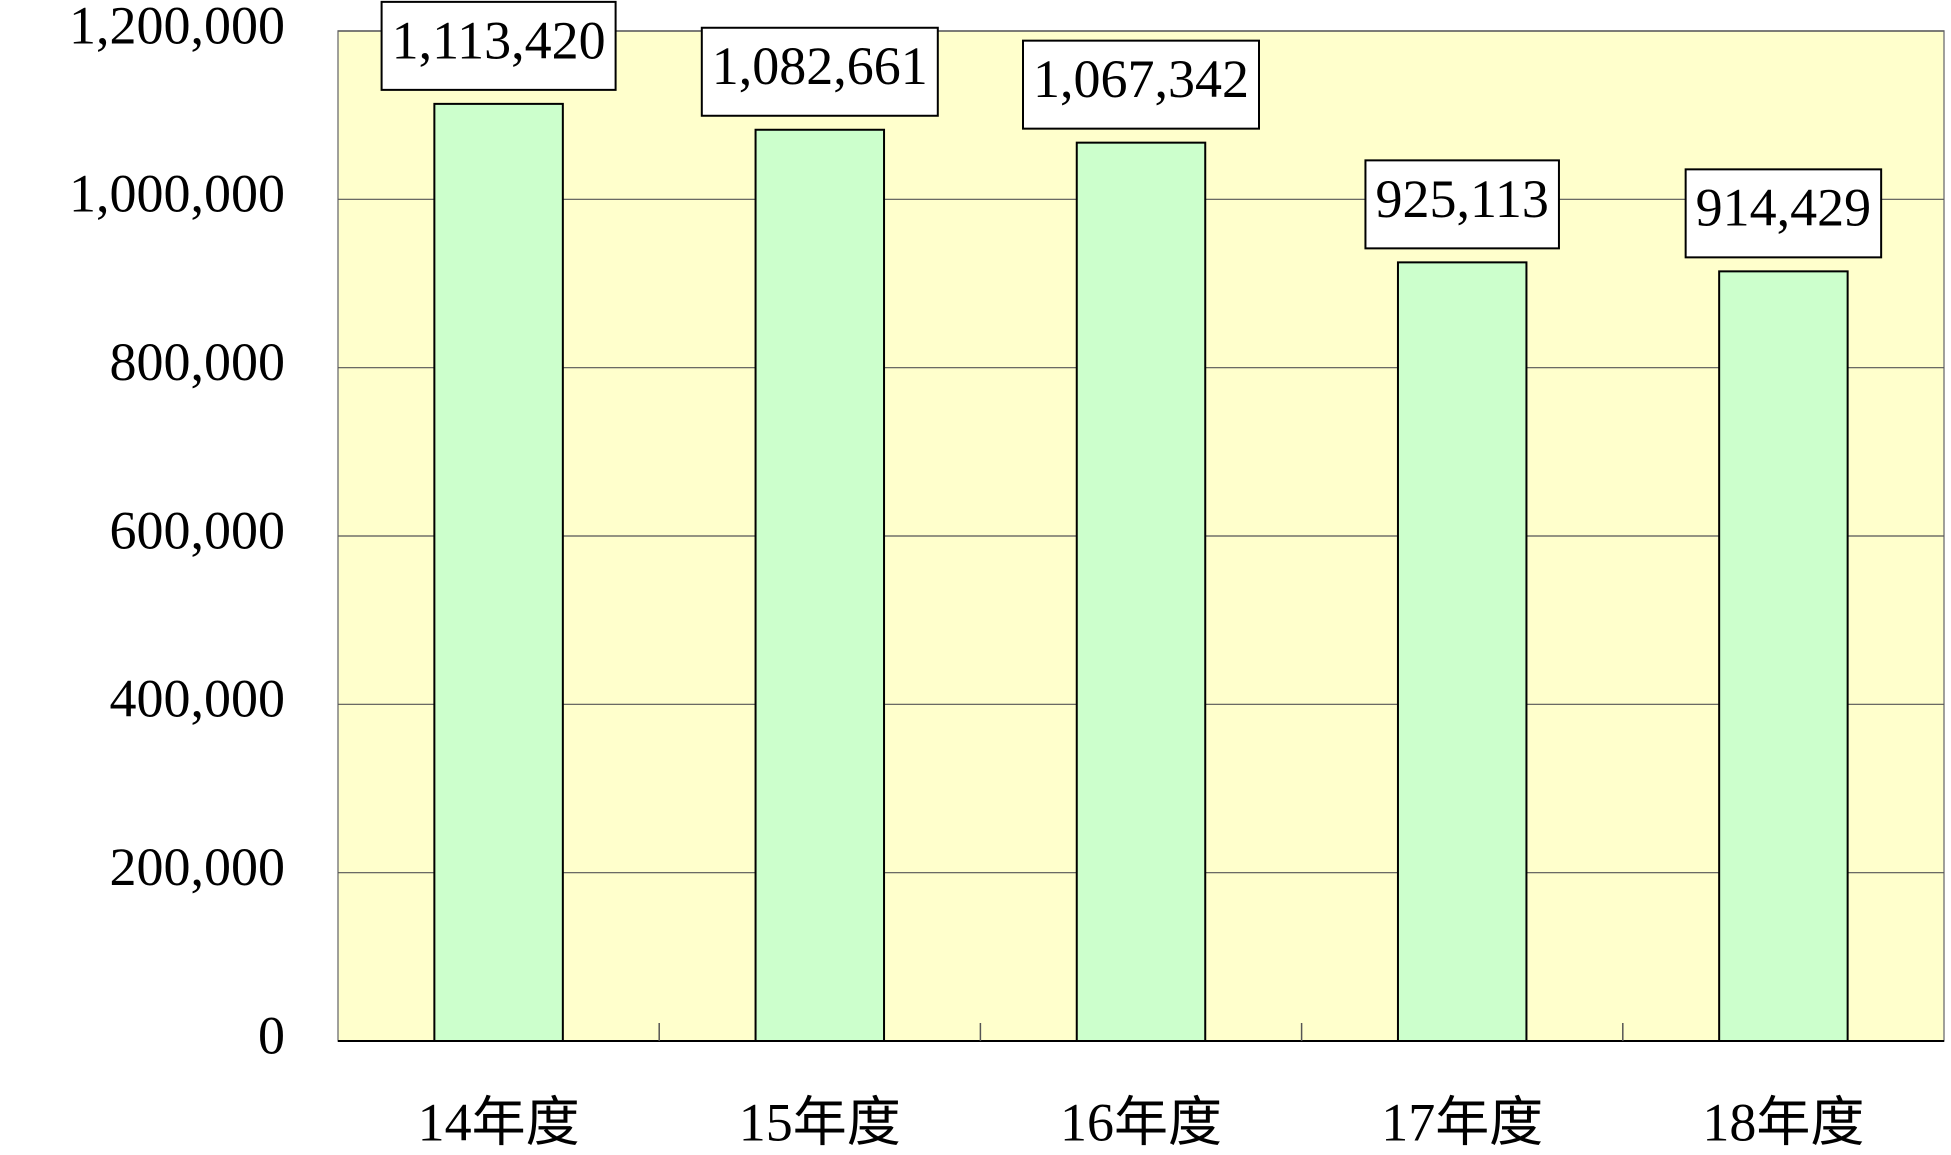 The width and height of the screenshot is (1951, 1155). Describe the element at coordinates (198, 867) in the screenshot. I see `y-tick-label: 200,000` at that location.